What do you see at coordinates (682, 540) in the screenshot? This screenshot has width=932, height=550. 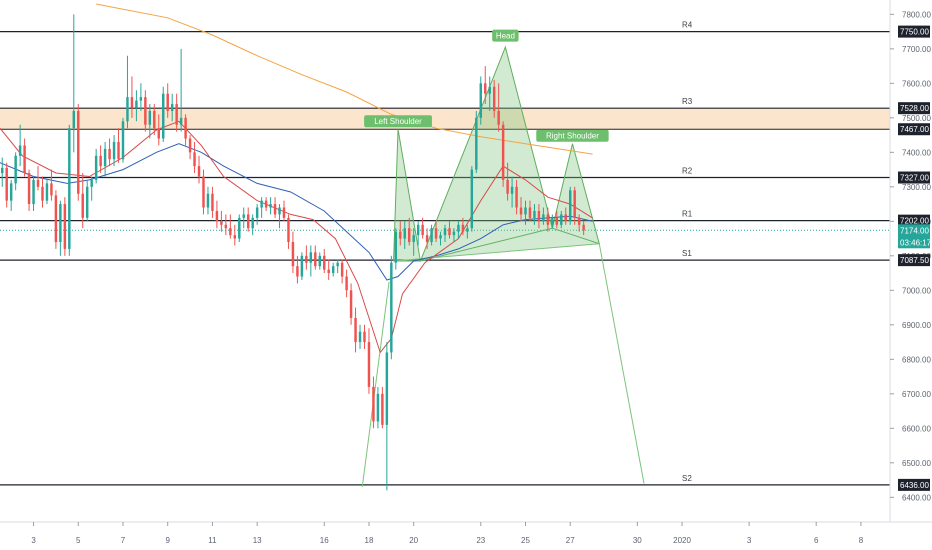 I see `time-tick-label: 2020` at bounding box center [682, 540].